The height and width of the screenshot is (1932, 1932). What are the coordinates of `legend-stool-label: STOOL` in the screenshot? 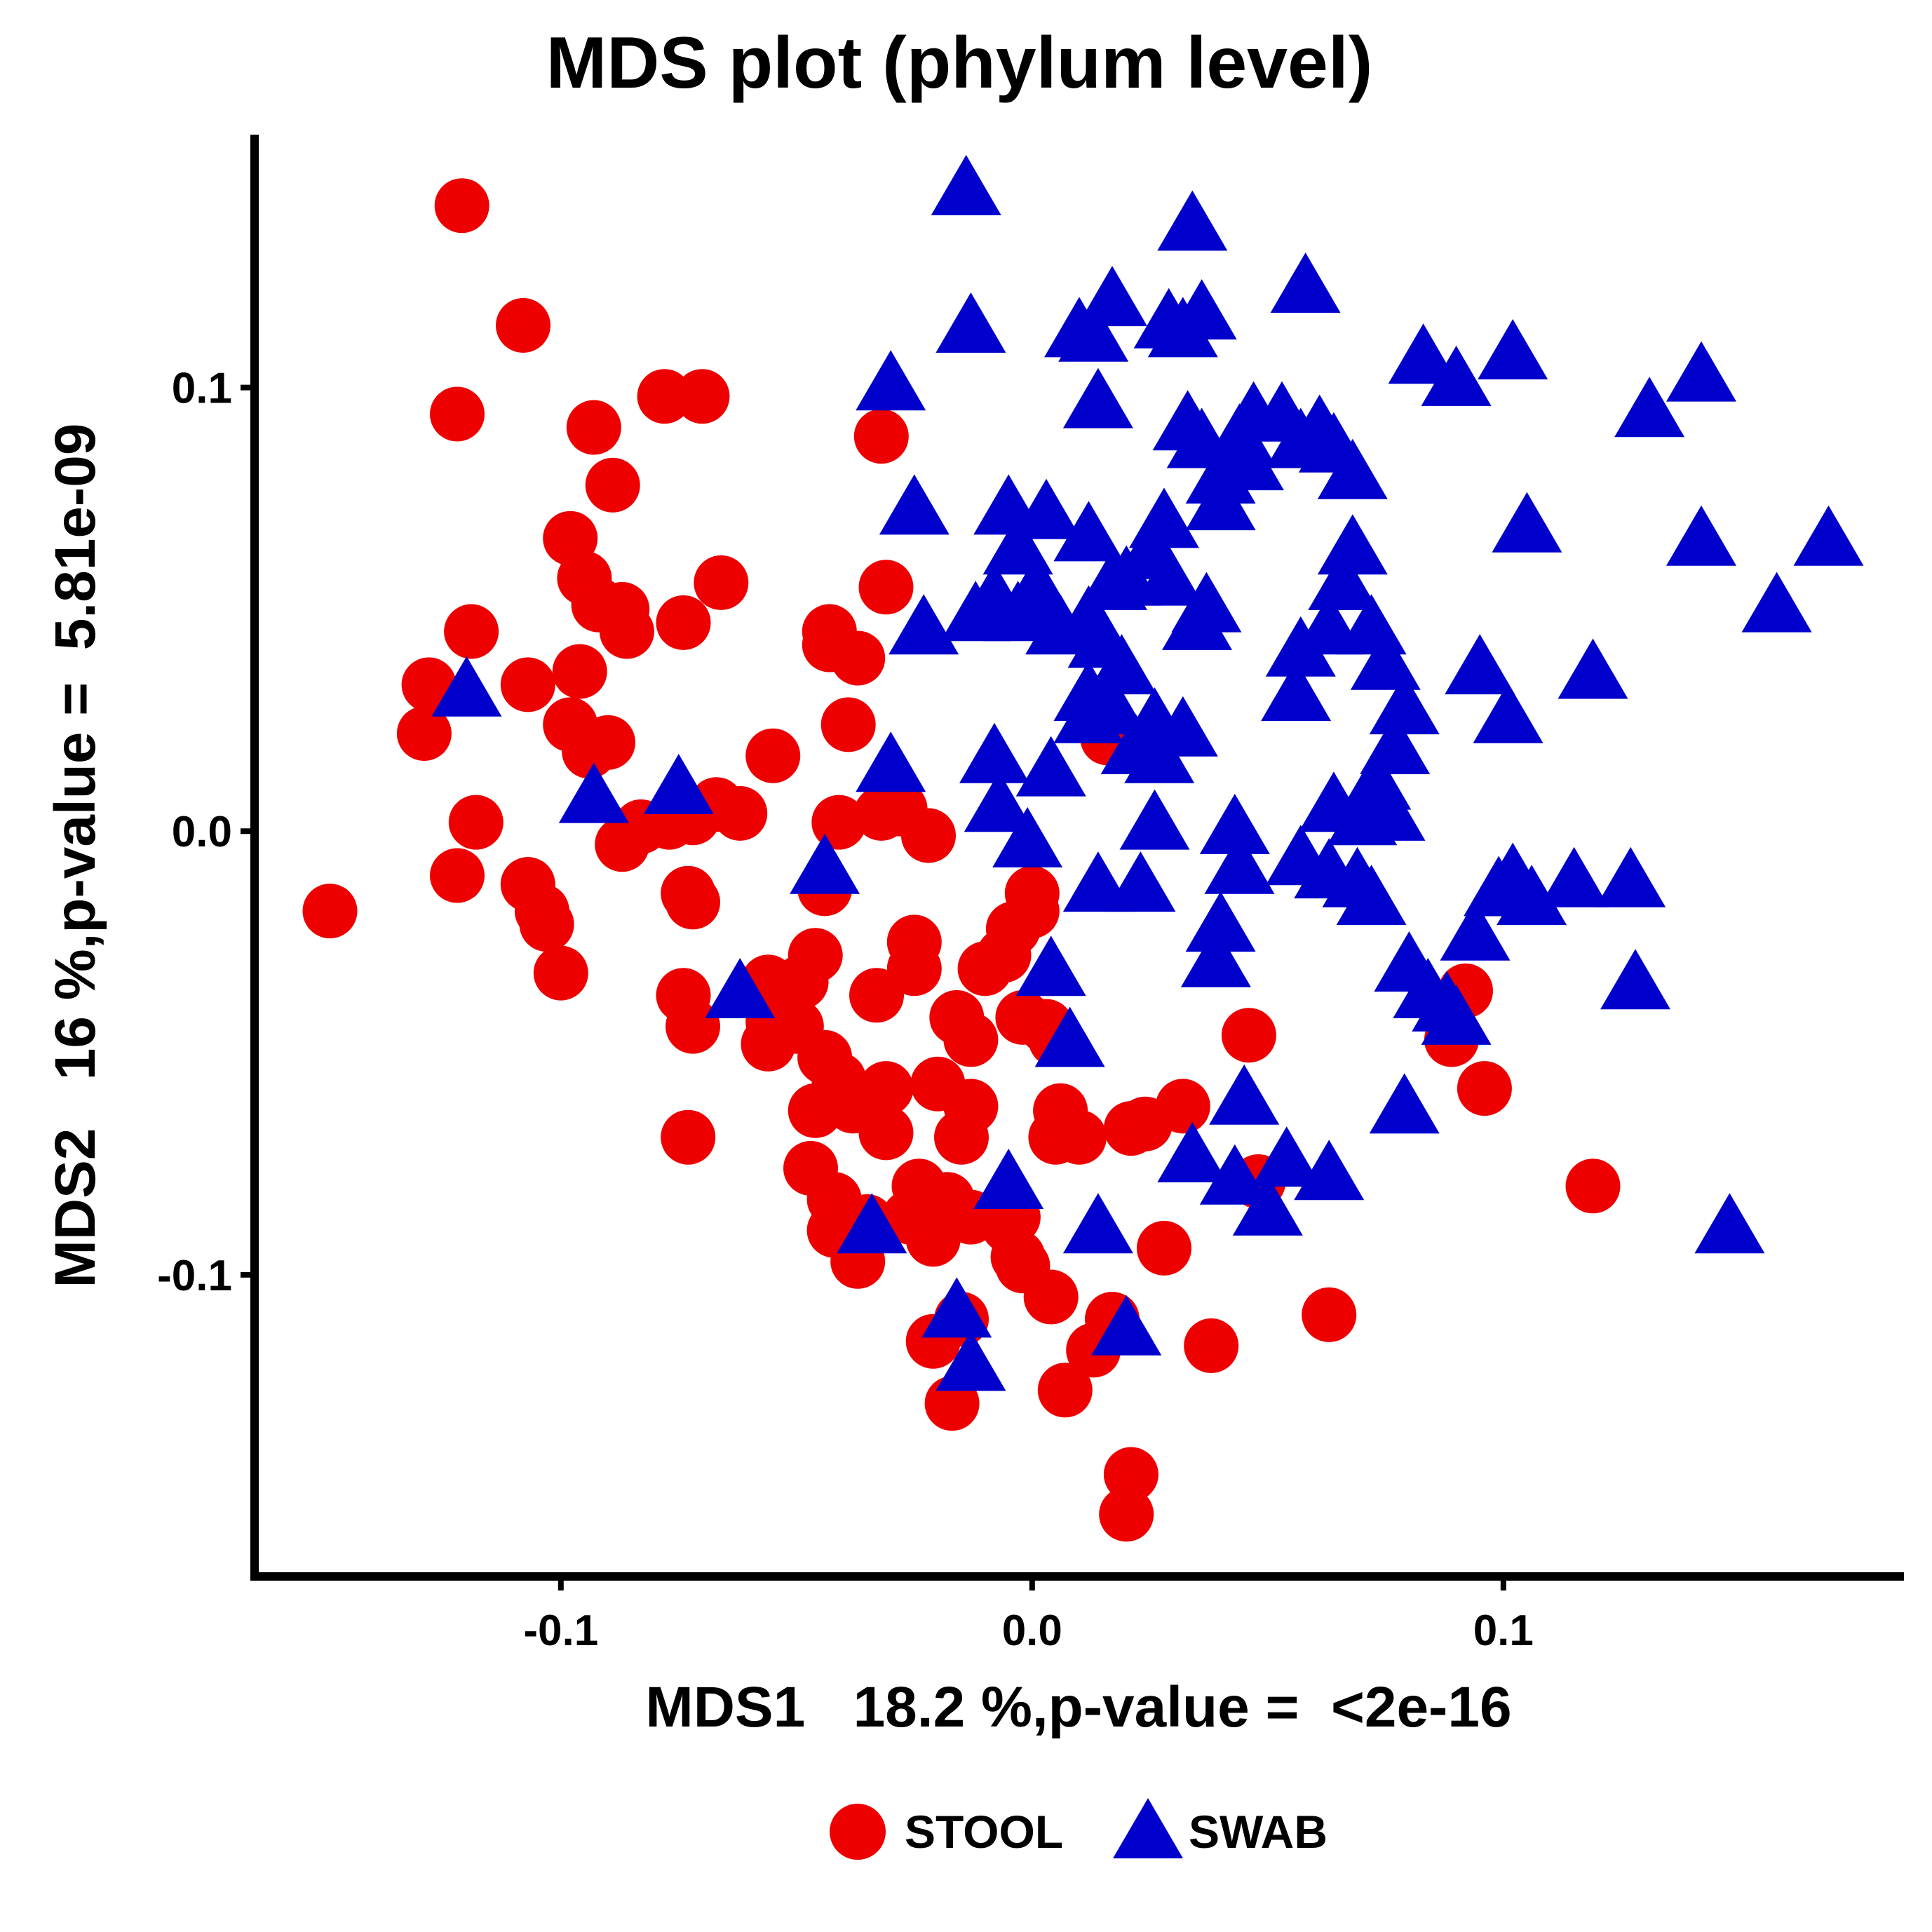 It's located at (984, 1832).